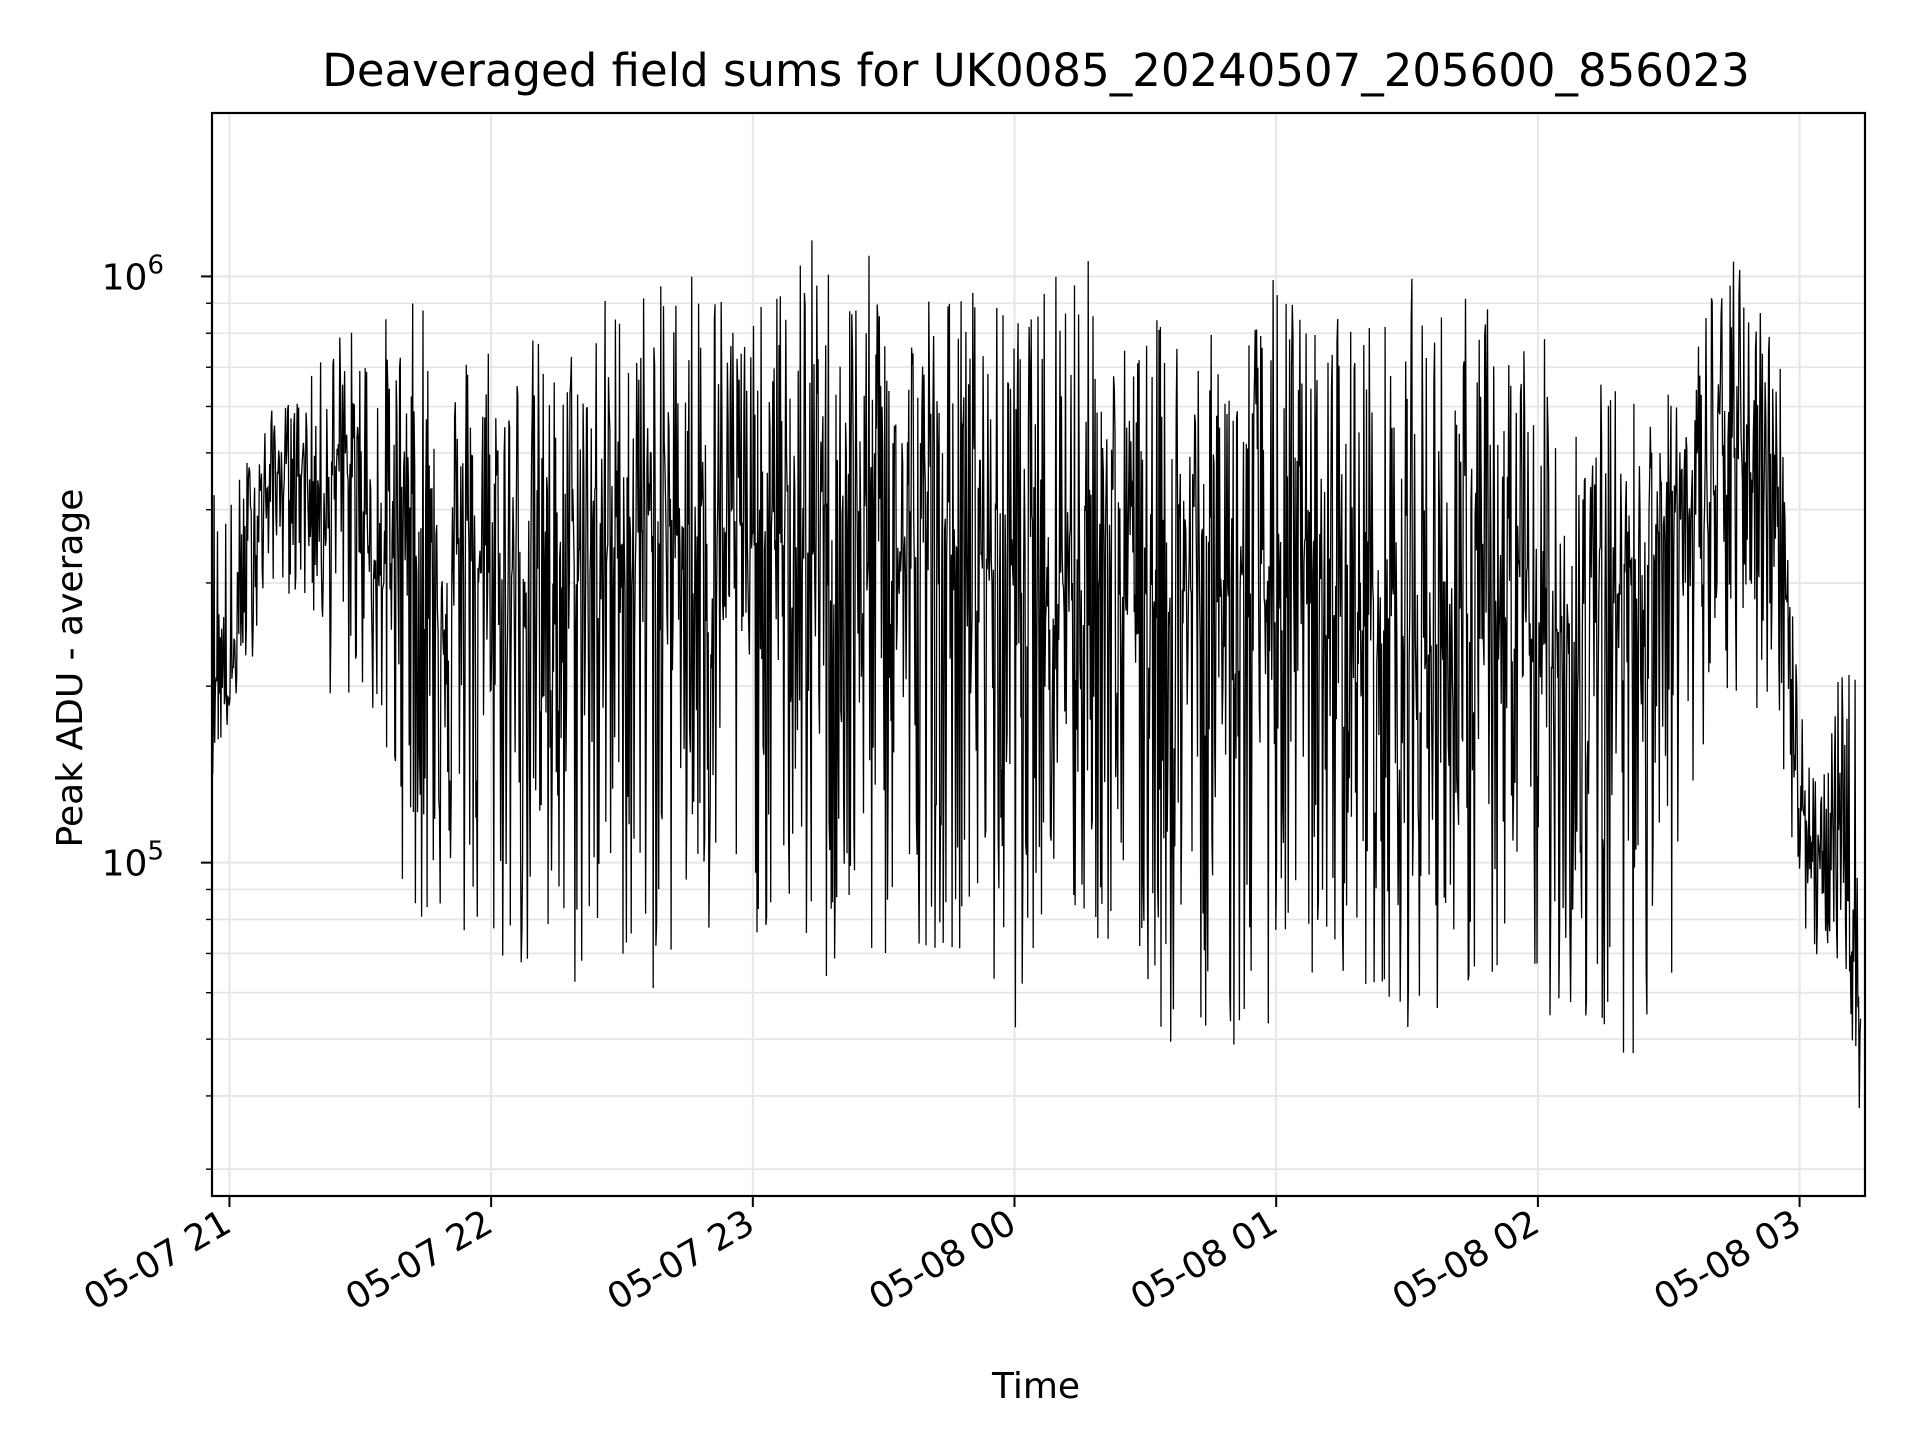  I want to click on y-tick-label: 10⁶, so click(133, 274).